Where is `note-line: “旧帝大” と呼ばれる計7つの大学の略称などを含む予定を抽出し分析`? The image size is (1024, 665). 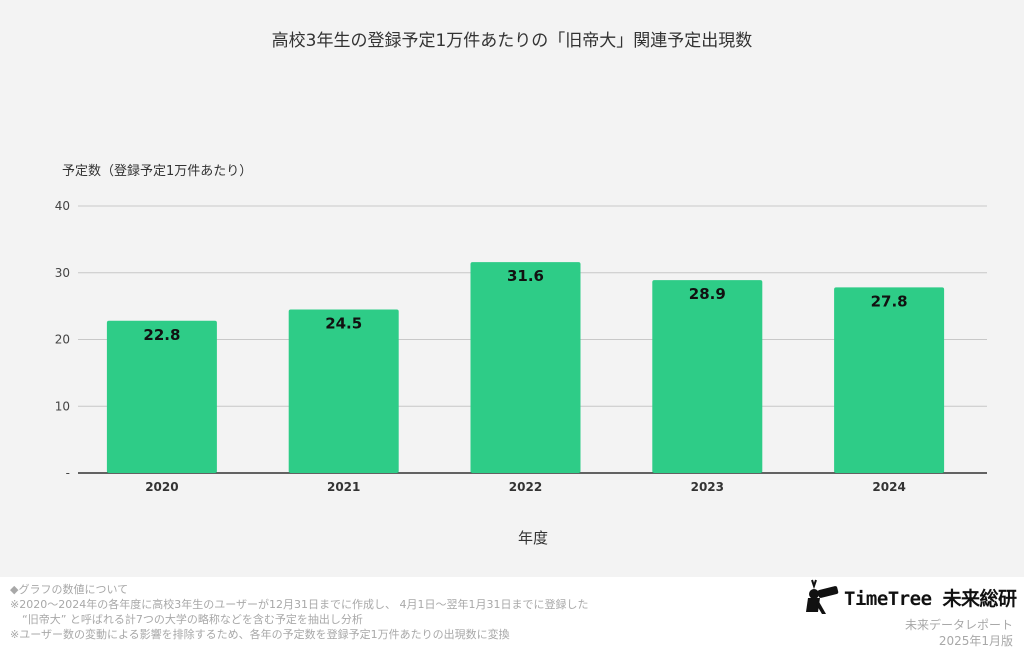 note-line: “旧帝大” と呼ばれる計7つの大学の略称などを含む予定を抽出し分析 is located at coordinates (192, 619).